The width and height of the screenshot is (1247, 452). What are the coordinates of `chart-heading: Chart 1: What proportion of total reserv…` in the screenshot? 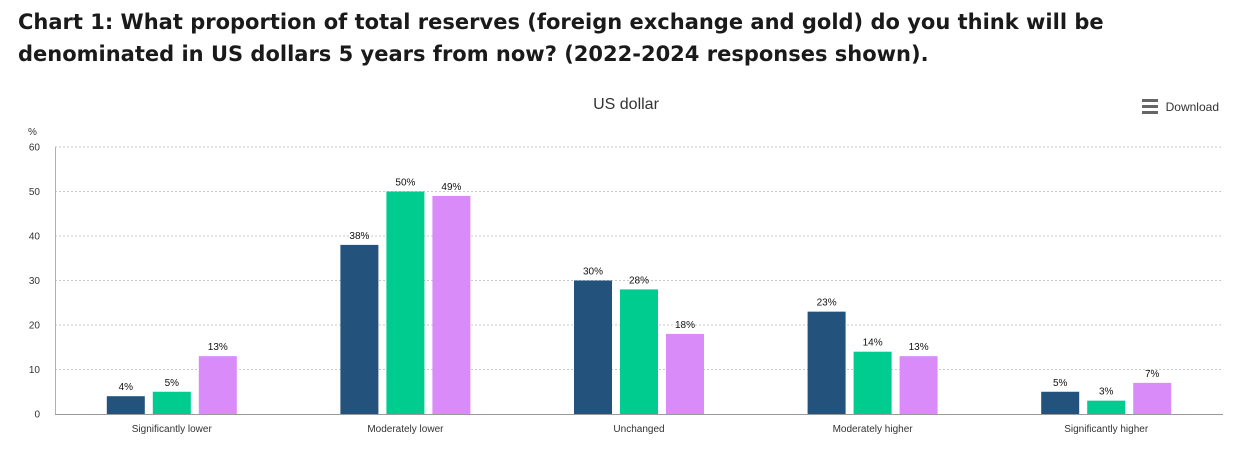 It's located at (561, 38).